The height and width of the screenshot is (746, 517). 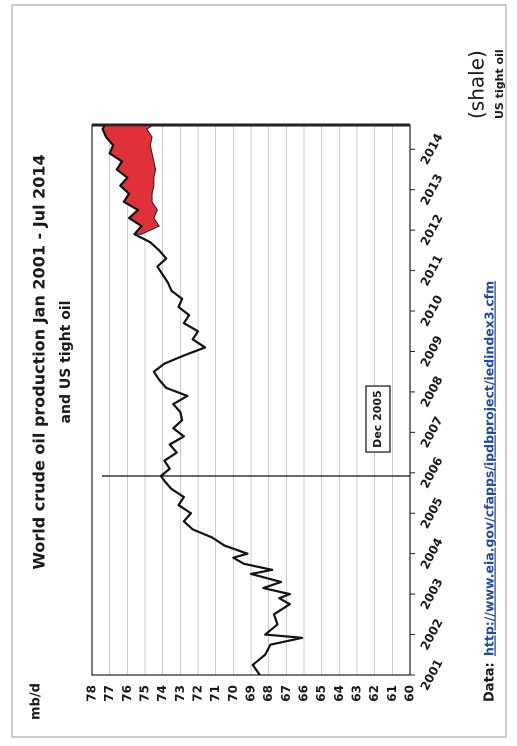 What do you see at coordinates (357, 693) in the screenshot?
I see `y-tick-label: 63` at bounding box center [357, 693].